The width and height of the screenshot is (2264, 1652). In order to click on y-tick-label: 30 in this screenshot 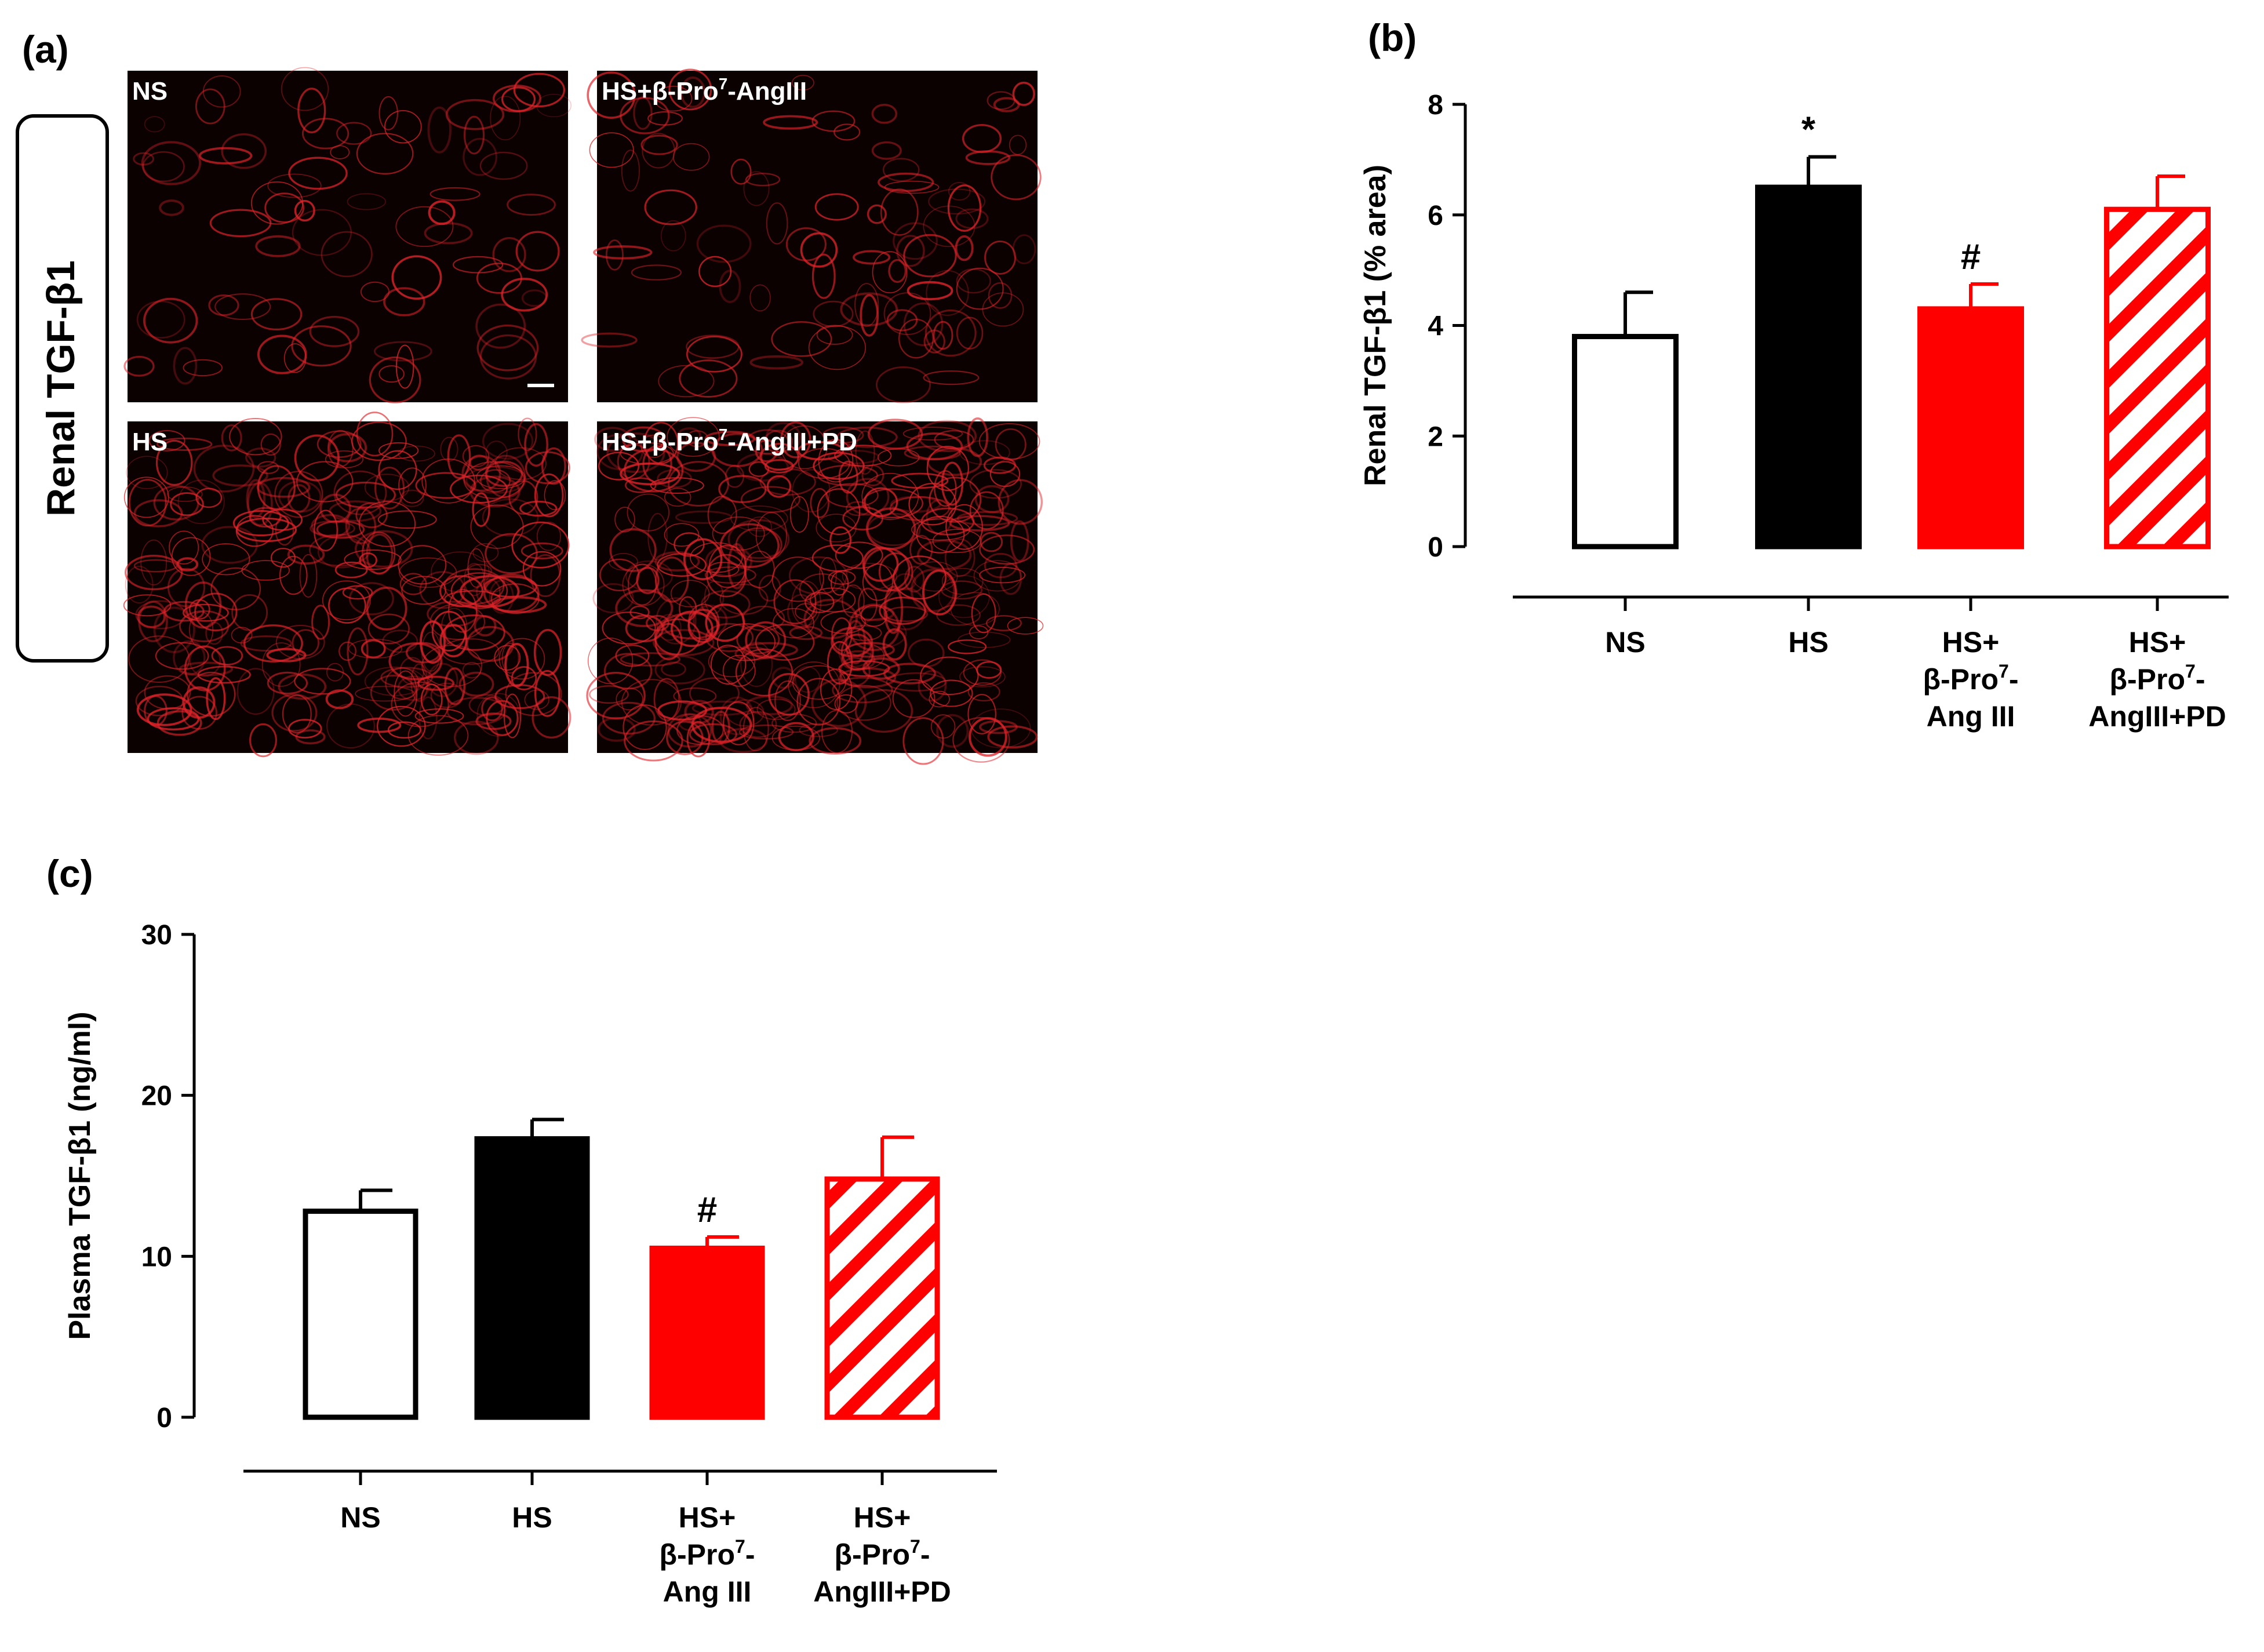, I will do `click(156, 935)`.